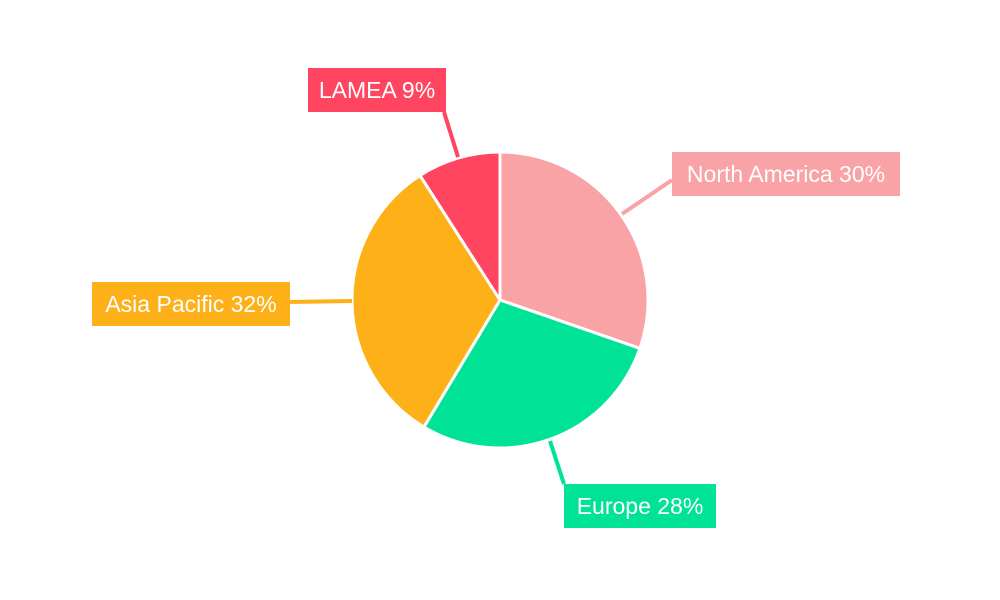  I want to click on data-label-box-asia-pacific, so click(191, 304).